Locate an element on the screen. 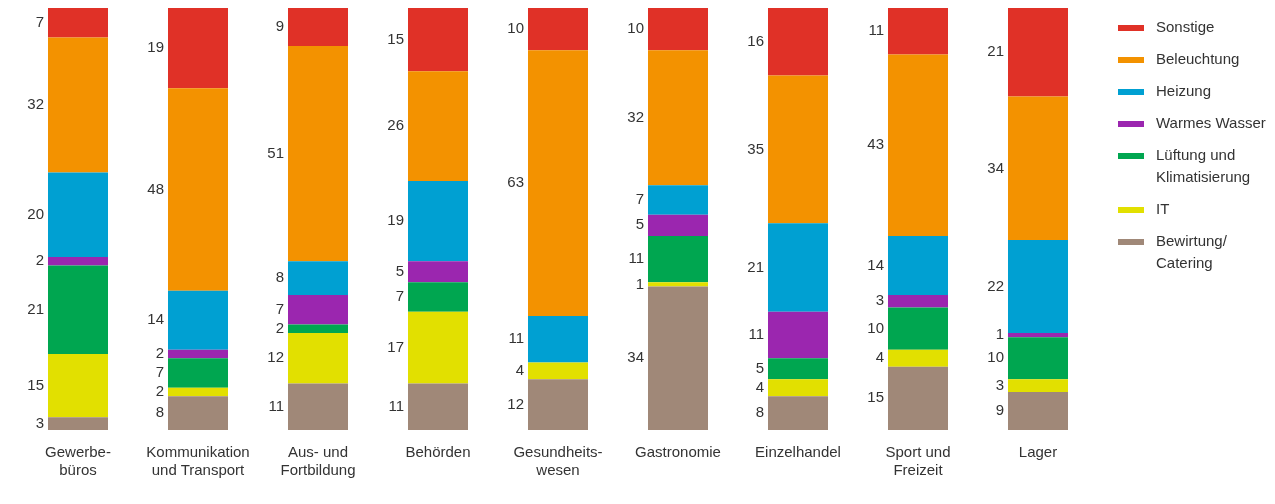 This screenshot has height=504, width=1275. x-tick-label: Gewerbe- büros is located at coordinates (78, 461).